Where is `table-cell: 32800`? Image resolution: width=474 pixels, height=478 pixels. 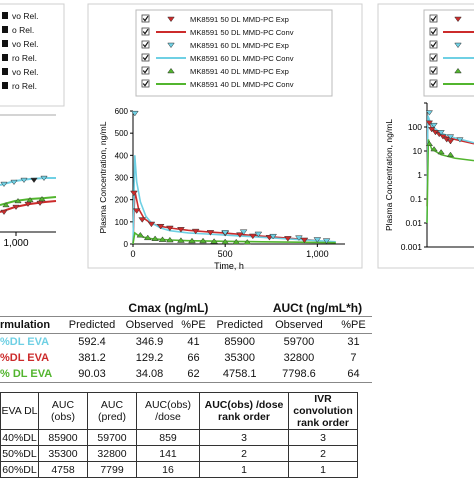
table-cell: 32800 is located at coordinates (112, 453).